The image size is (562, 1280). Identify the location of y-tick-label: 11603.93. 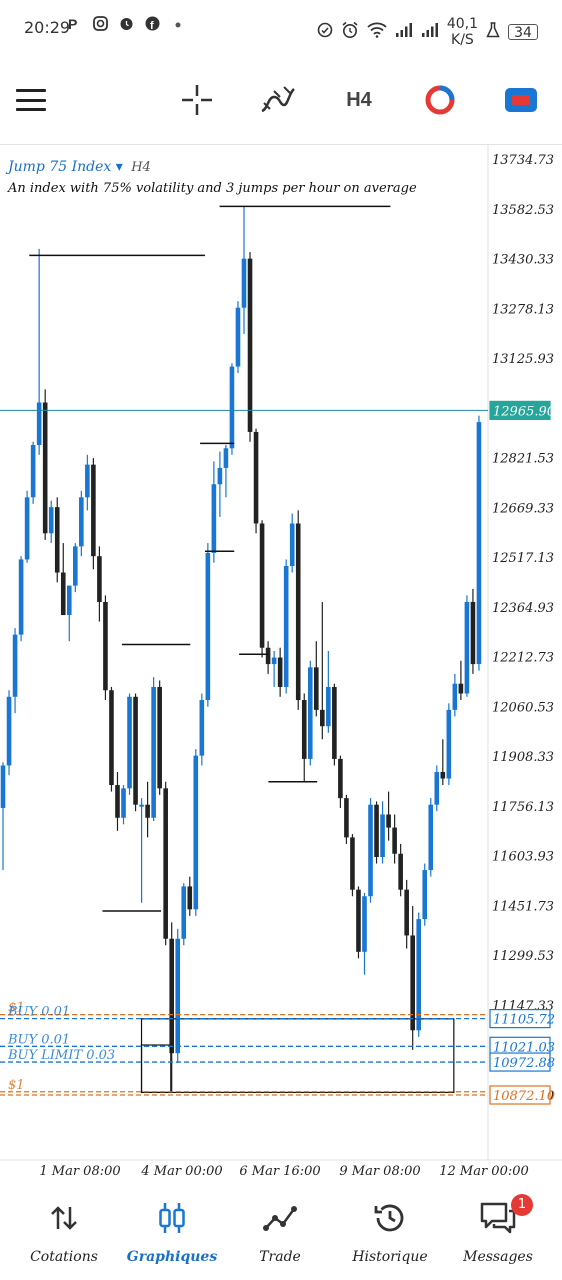
(523, 857).